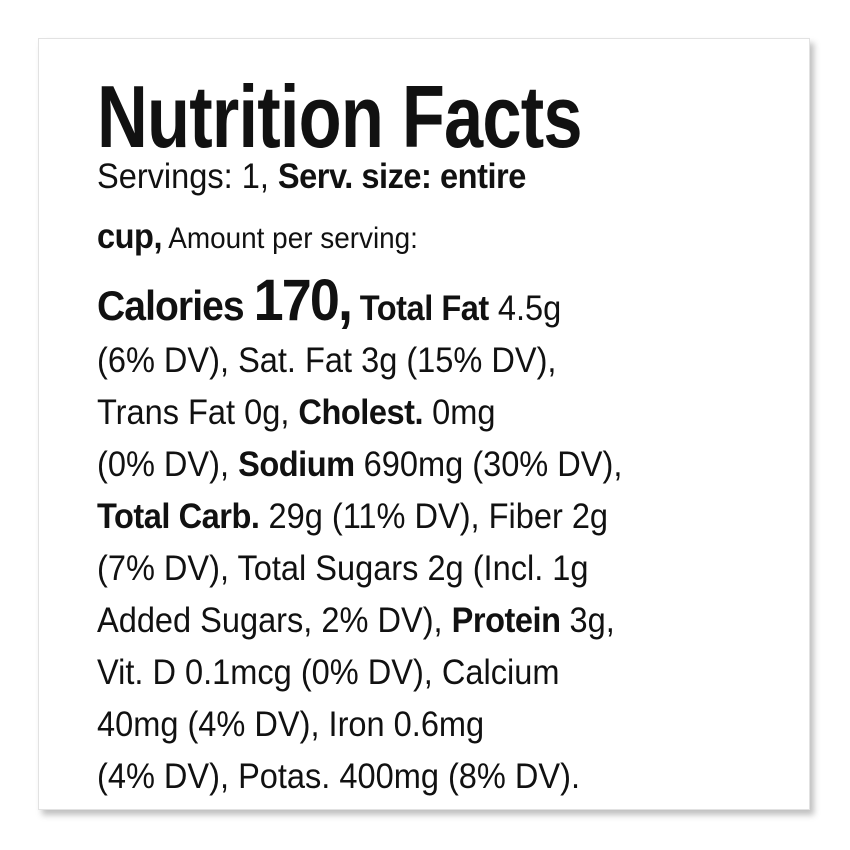 Image resolution: width=850 pixels, height=850 pixels. I want to click on text-segment: 3g,, so click(587, 620).